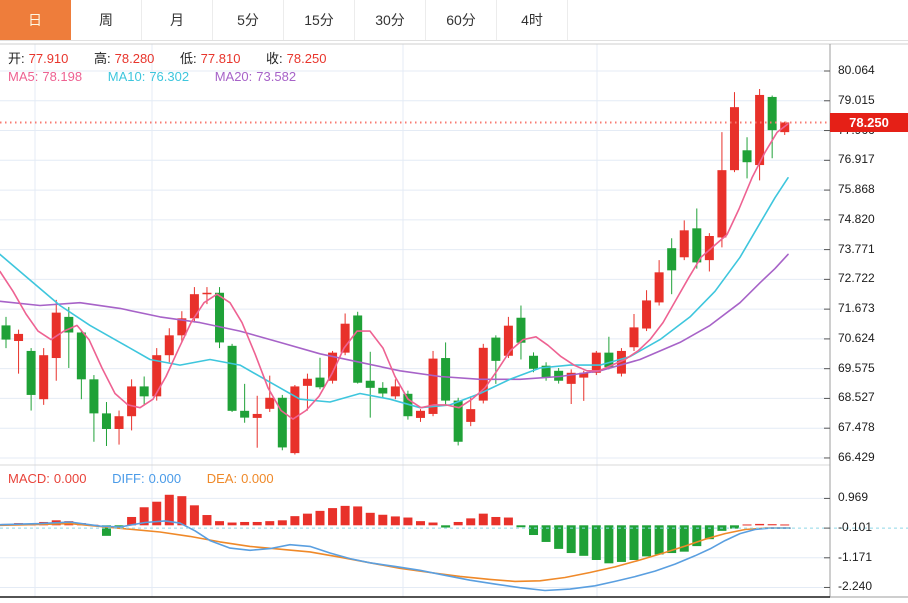 This screenshot has height=603, width=908. I want to click on price-axis-label: 76.917, so click(856, 159).